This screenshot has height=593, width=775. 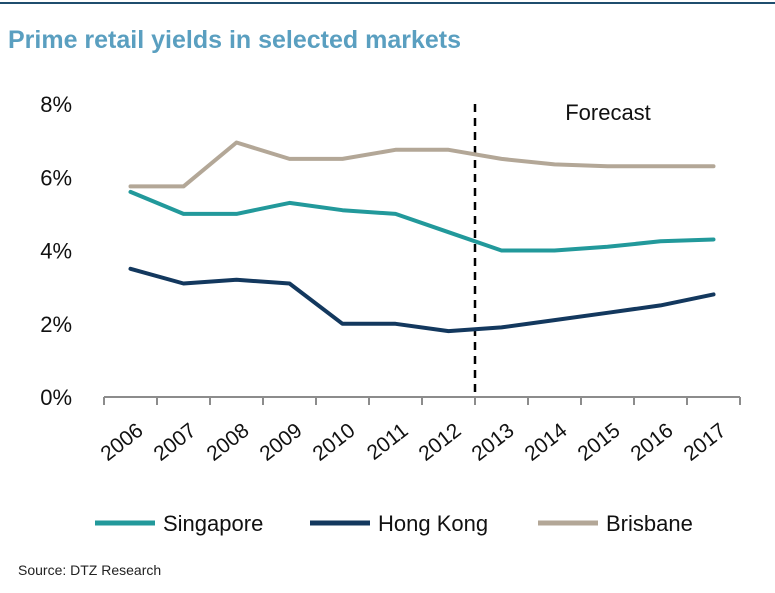 What do you see at coordinates (422, 221) in the screenshot?
I see `series-line-singapore` at bounding box center [422, 221].